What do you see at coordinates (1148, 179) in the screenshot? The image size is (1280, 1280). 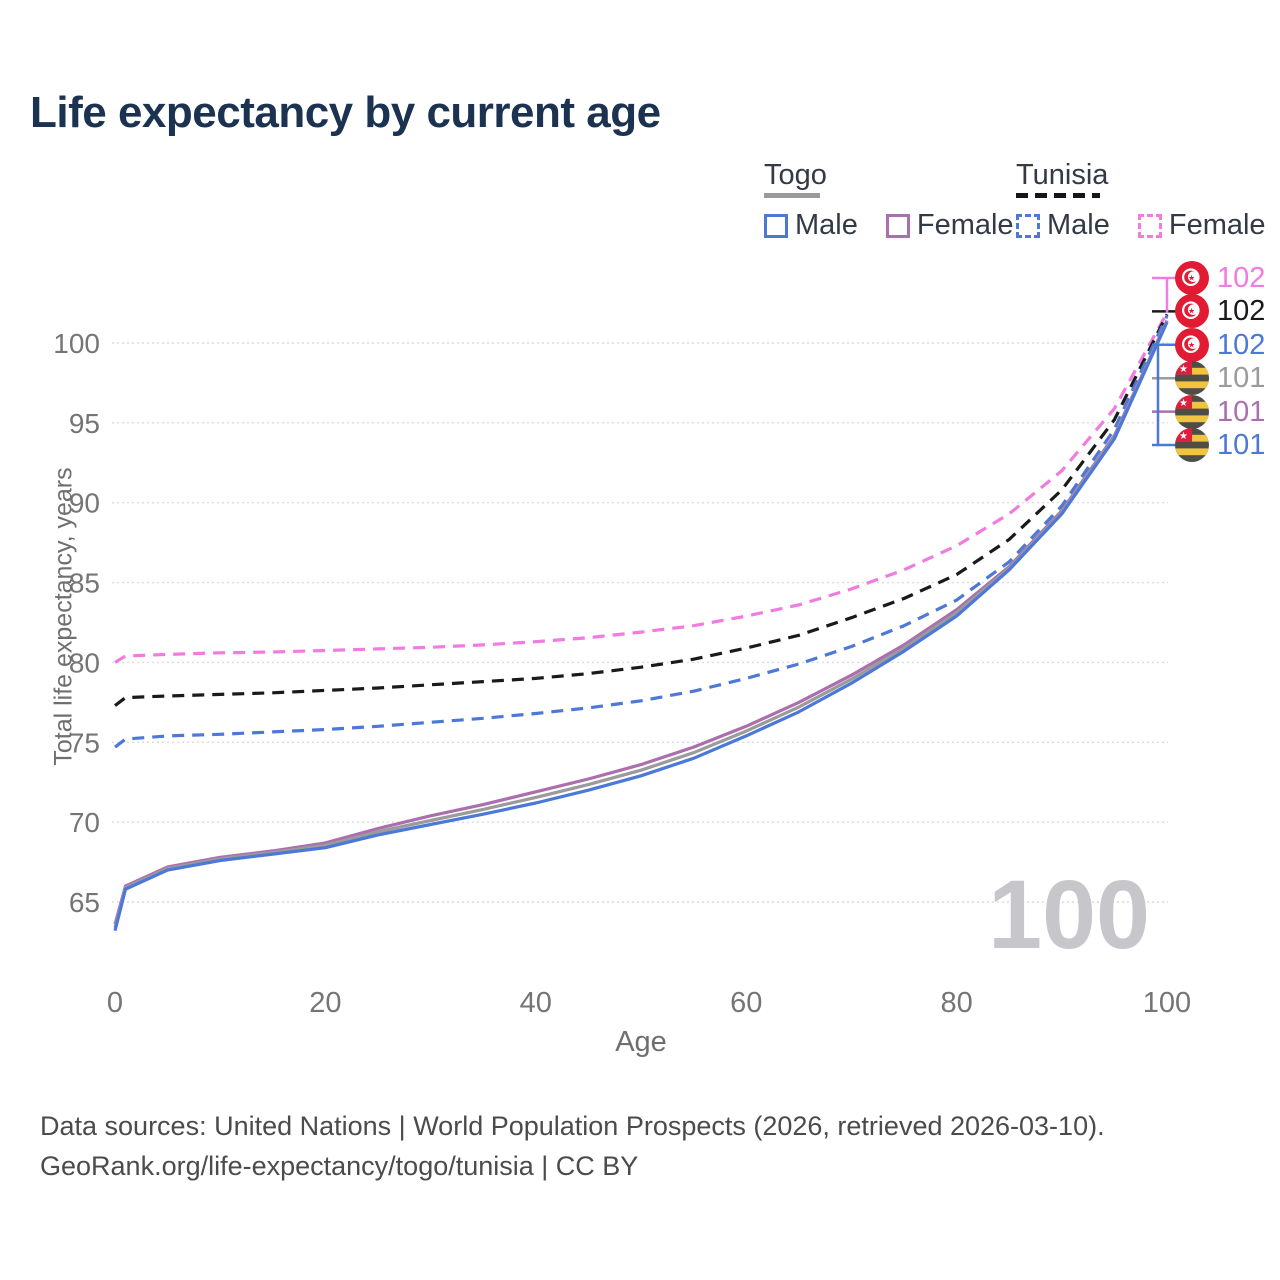 I see `legend-tunisia-title: Tunisia` at bounding box center [1148, 179].